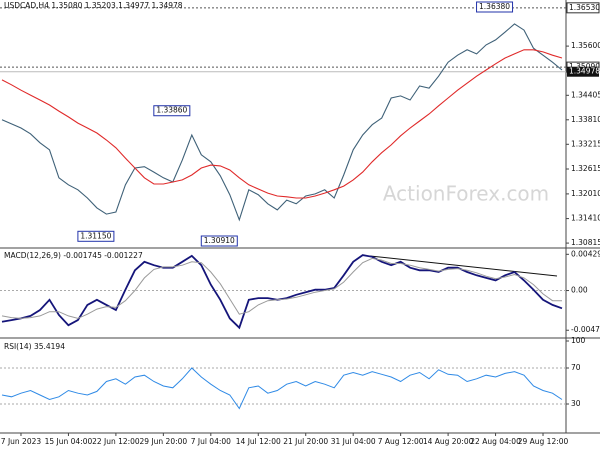 This screenshot has height=450, width=600. I want to click on y-tick-label: 0.00429, so click(585, 253).